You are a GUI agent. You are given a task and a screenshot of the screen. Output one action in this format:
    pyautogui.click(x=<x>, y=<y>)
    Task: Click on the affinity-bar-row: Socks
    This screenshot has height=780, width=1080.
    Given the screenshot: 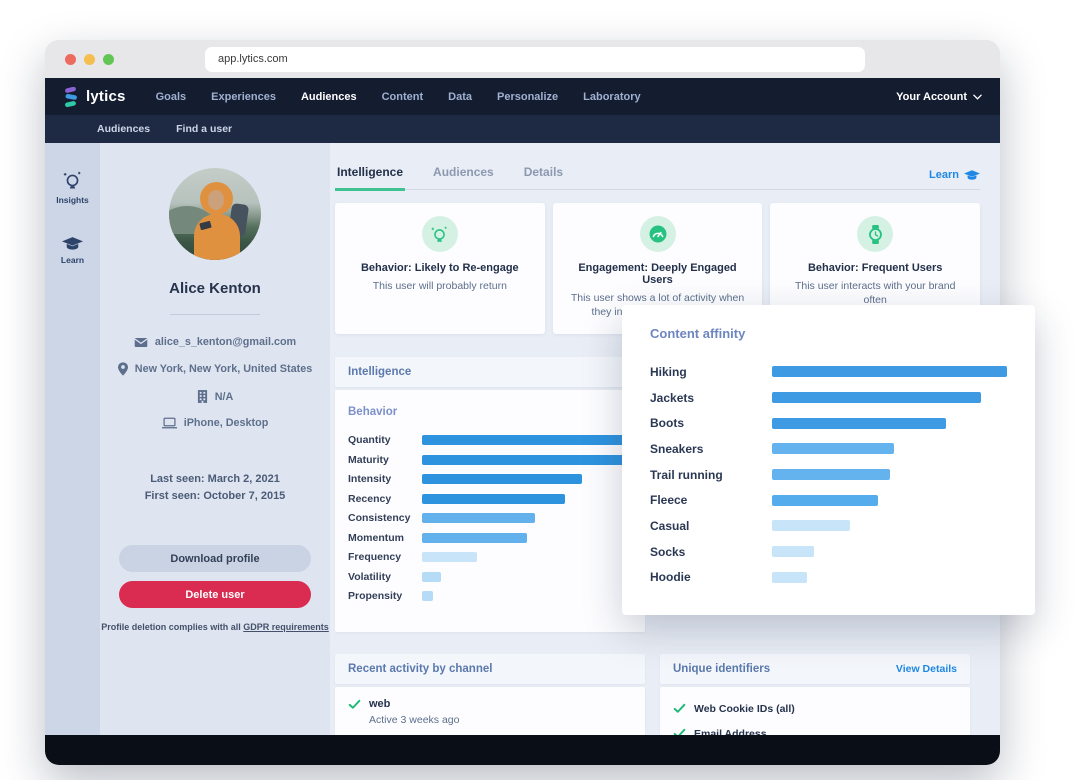 What is the action you would take?
    pyautogui.click(x=828, y=552)
    